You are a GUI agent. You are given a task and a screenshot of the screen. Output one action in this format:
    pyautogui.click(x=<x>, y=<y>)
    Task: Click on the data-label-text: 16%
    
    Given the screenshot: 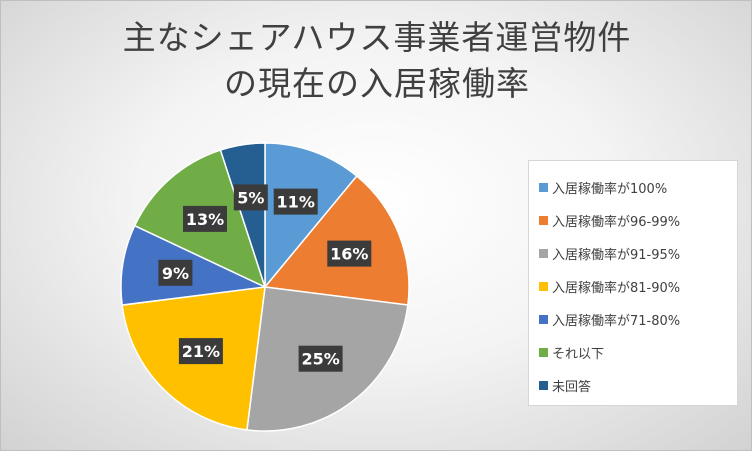 What is the action you would take?
    pyautogui.click(x=349, y=254)
    